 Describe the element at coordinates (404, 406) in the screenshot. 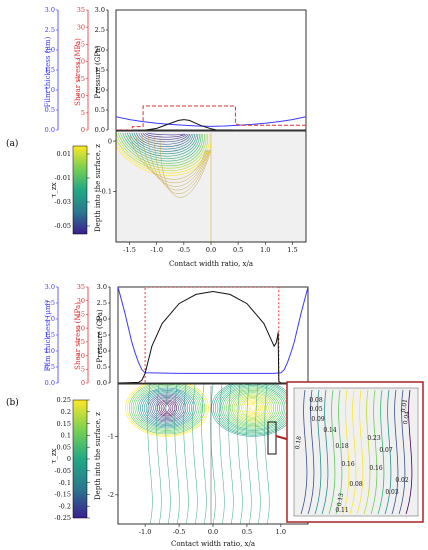

I see `inset-contour-label: 0.01` at that location.